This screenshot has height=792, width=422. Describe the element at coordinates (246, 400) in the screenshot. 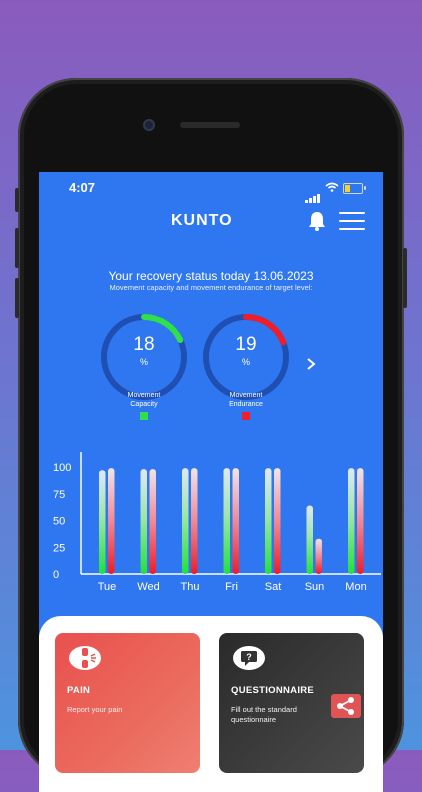

I see `endurance-label: Movement Endurance` at that location.